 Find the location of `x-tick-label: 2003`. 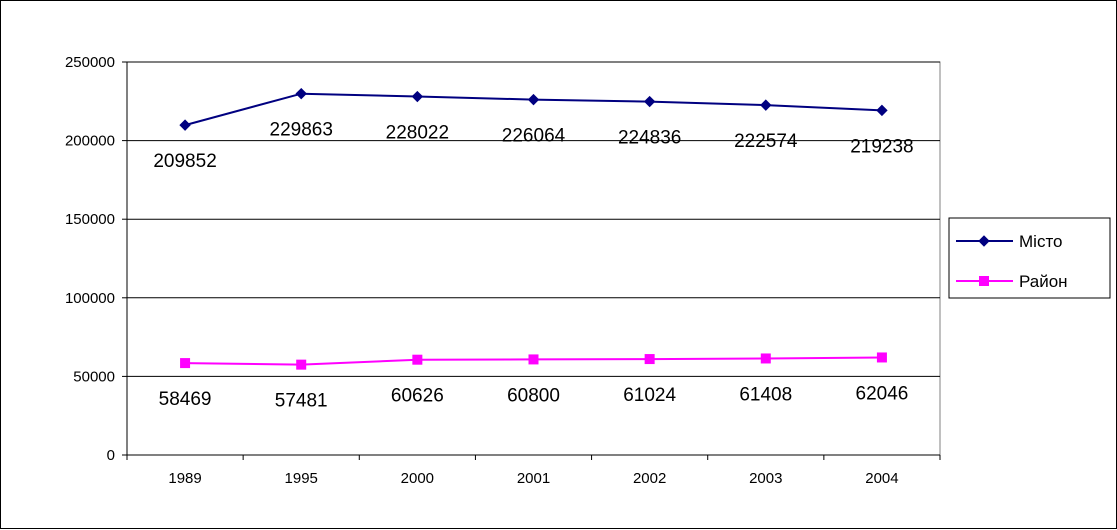

x-tick-label: 2003 is located at coordinates (765, 478).